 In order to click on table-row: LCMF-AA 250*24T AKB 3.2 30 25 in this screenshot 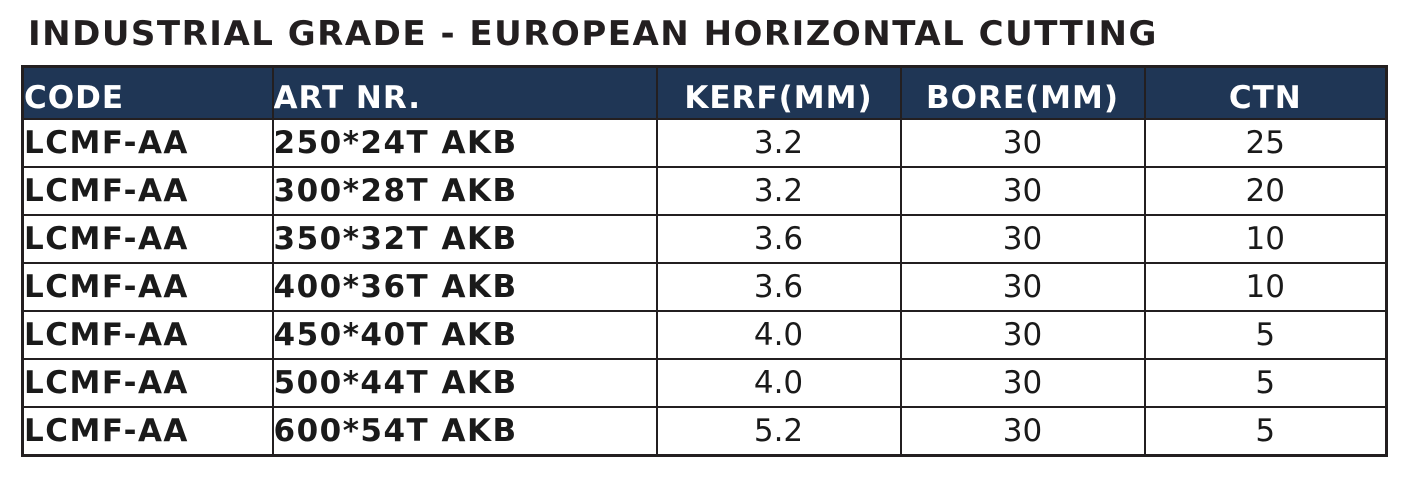, I will do `click(704, 143)`.